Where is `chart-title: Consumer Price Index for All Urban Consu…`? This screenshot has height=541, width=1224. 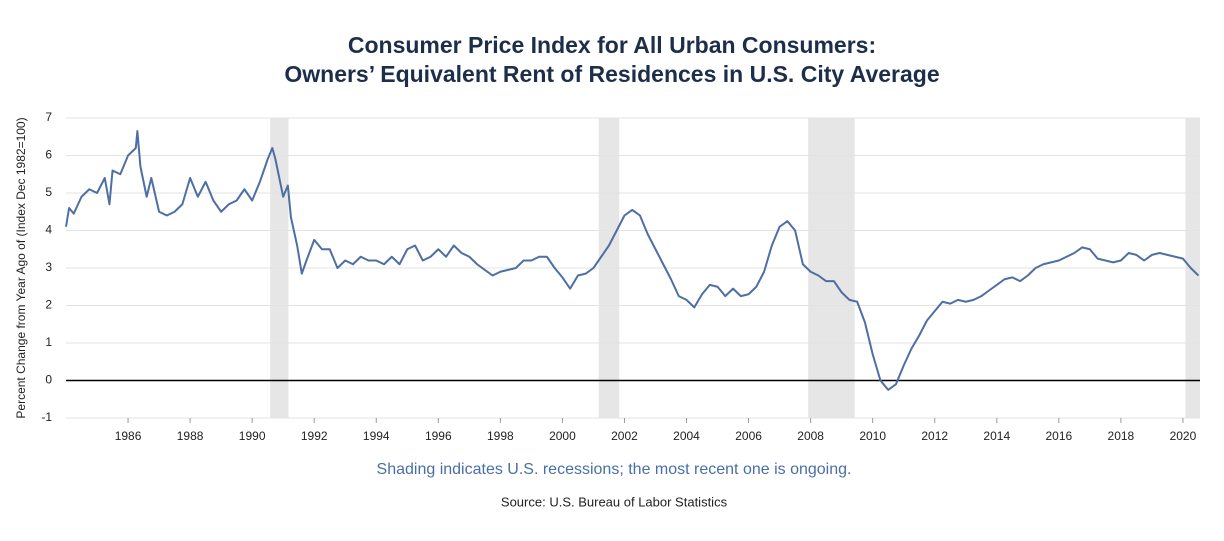
chart-title: Consumer Price Index for All Urban Consu… is located at coordinates (612, 45).